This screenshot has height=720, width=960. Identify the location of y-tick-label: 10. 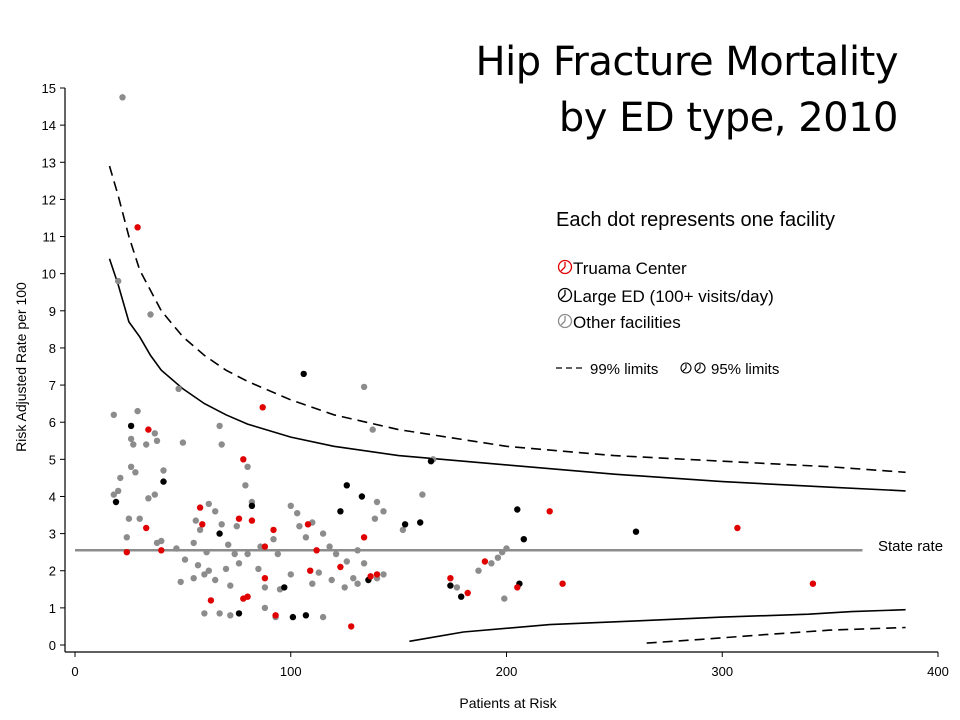
(49, 274).